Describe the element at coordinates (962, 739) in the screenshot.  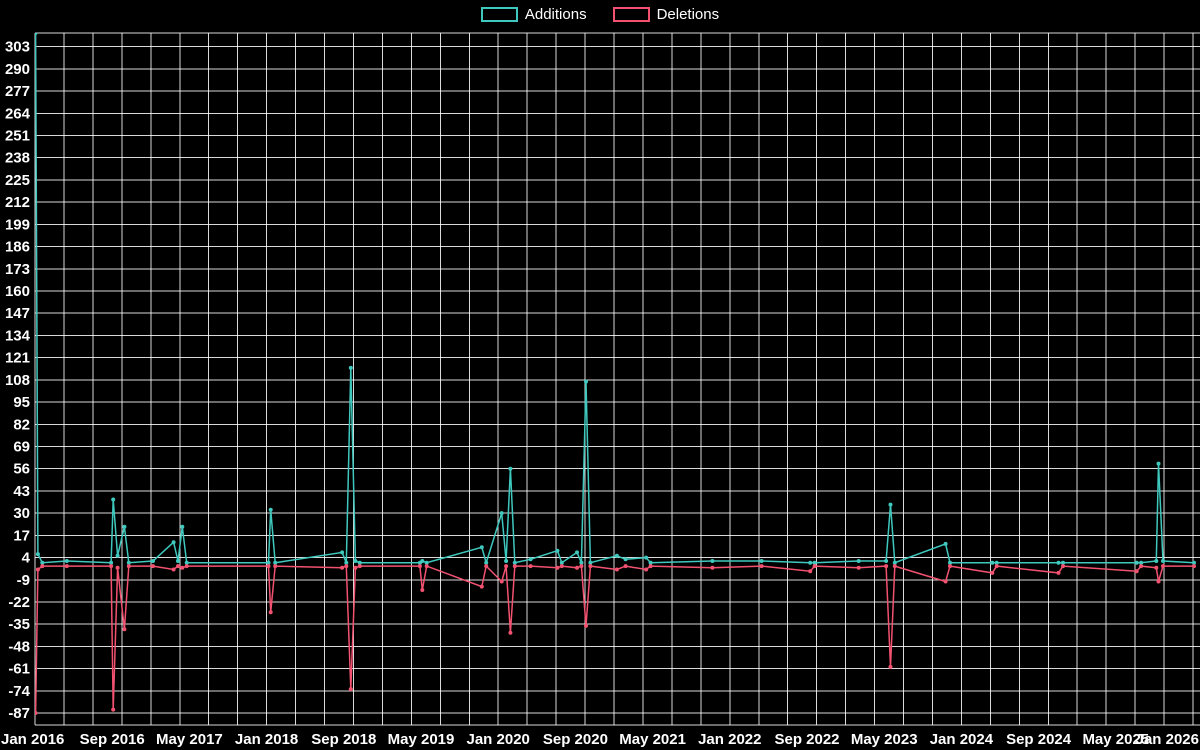
I see `svg-text: Jan 2024` at that location.